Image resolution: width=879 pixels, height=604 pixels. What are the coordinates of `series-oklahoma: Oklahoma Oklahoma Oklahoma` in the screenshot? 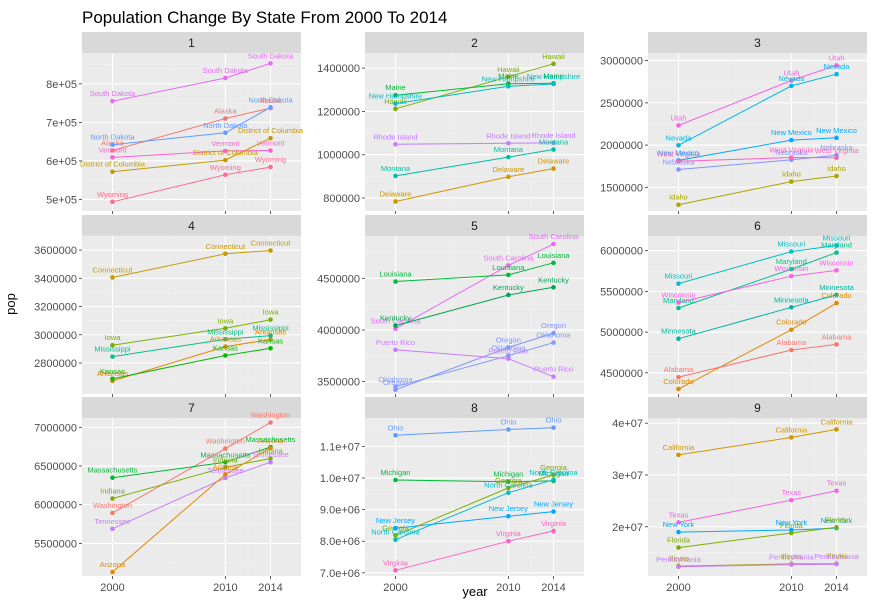 It's located at (474, 360).